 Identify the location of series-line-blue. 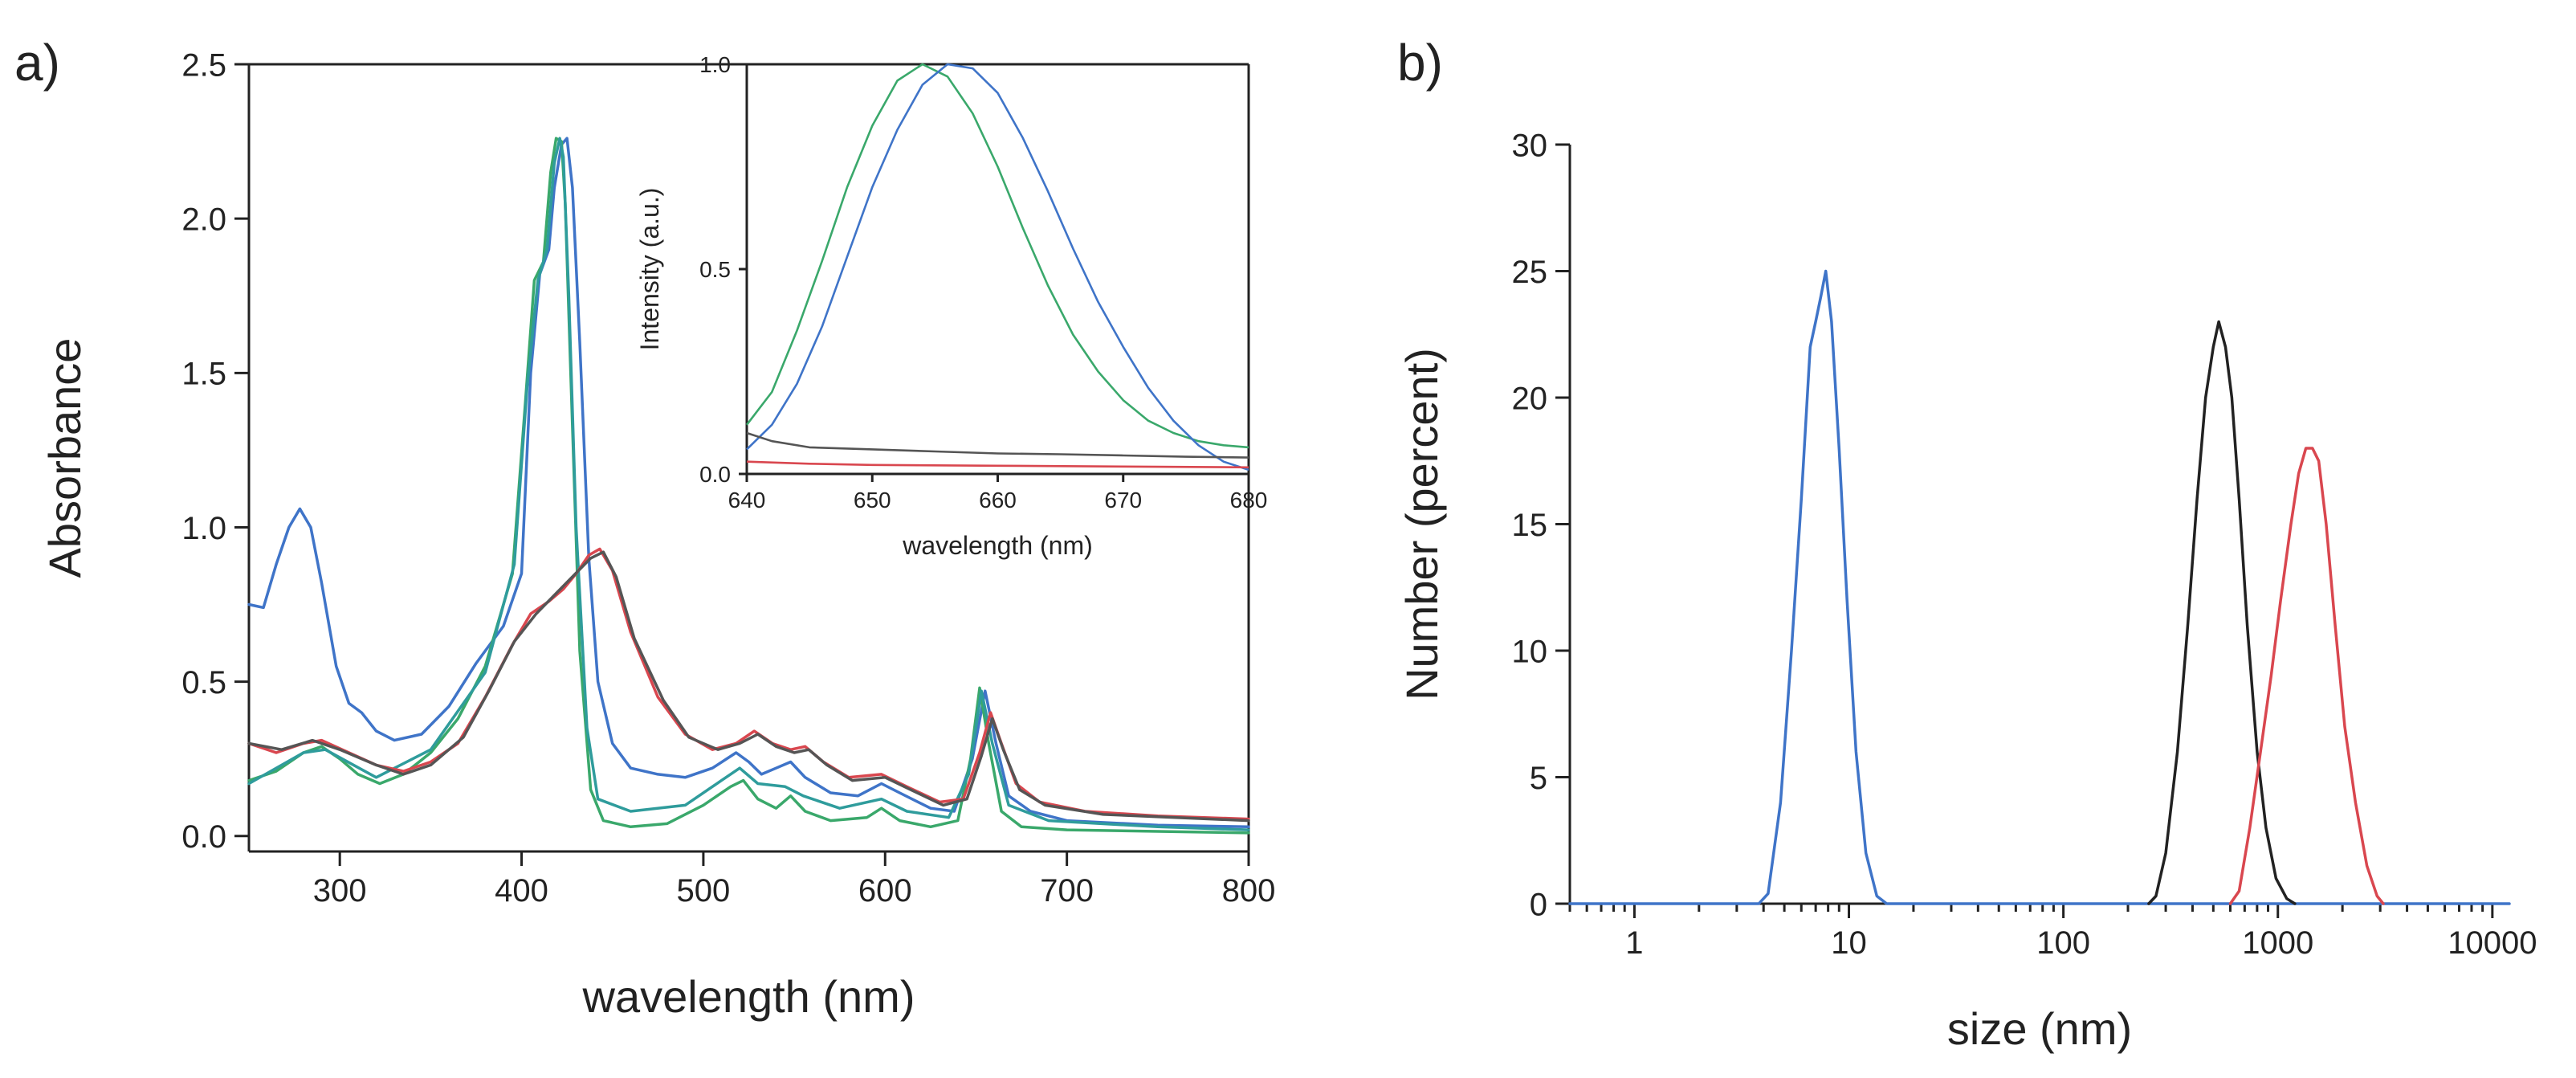
(997, 267).